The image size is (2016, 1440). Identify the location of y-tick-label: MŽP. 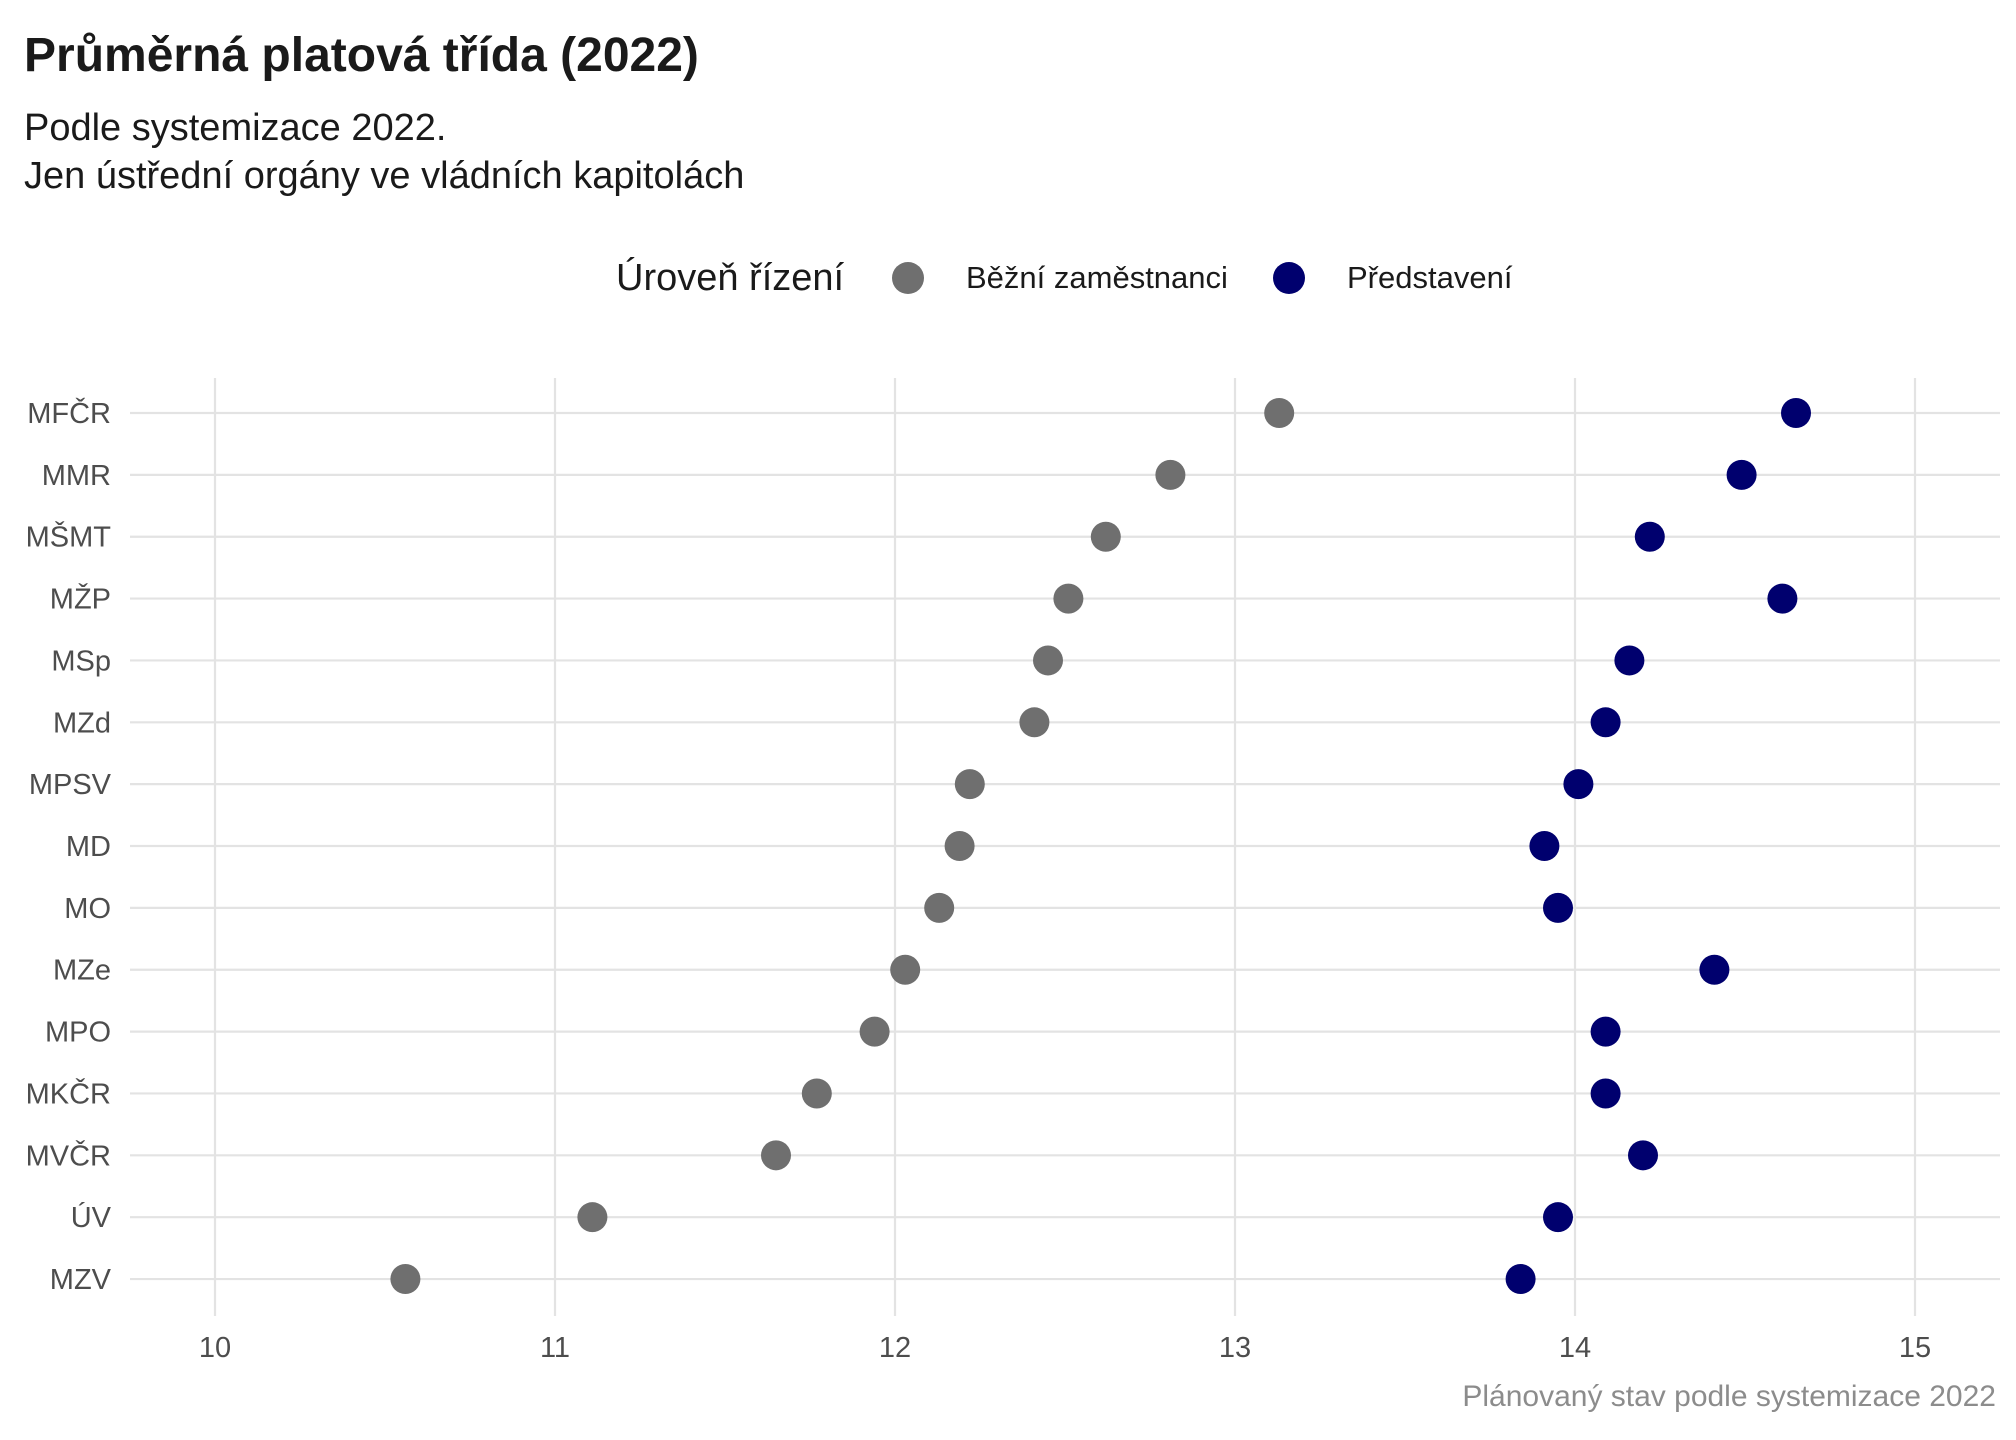
(80, 599).